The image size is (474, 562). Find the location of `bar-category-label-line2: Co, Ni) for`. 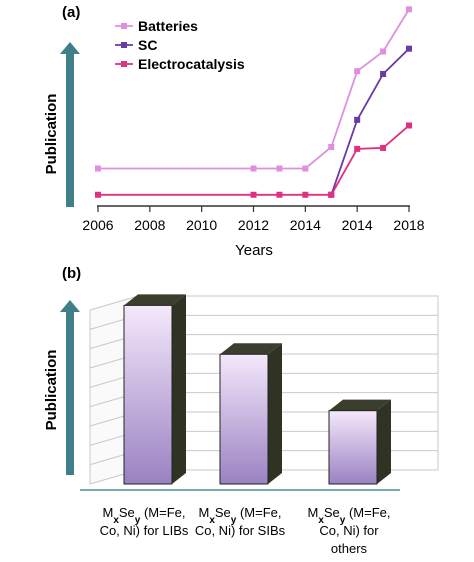

bar-category-label-line2: Co, Ni) for is located at coordinates (349, 530).